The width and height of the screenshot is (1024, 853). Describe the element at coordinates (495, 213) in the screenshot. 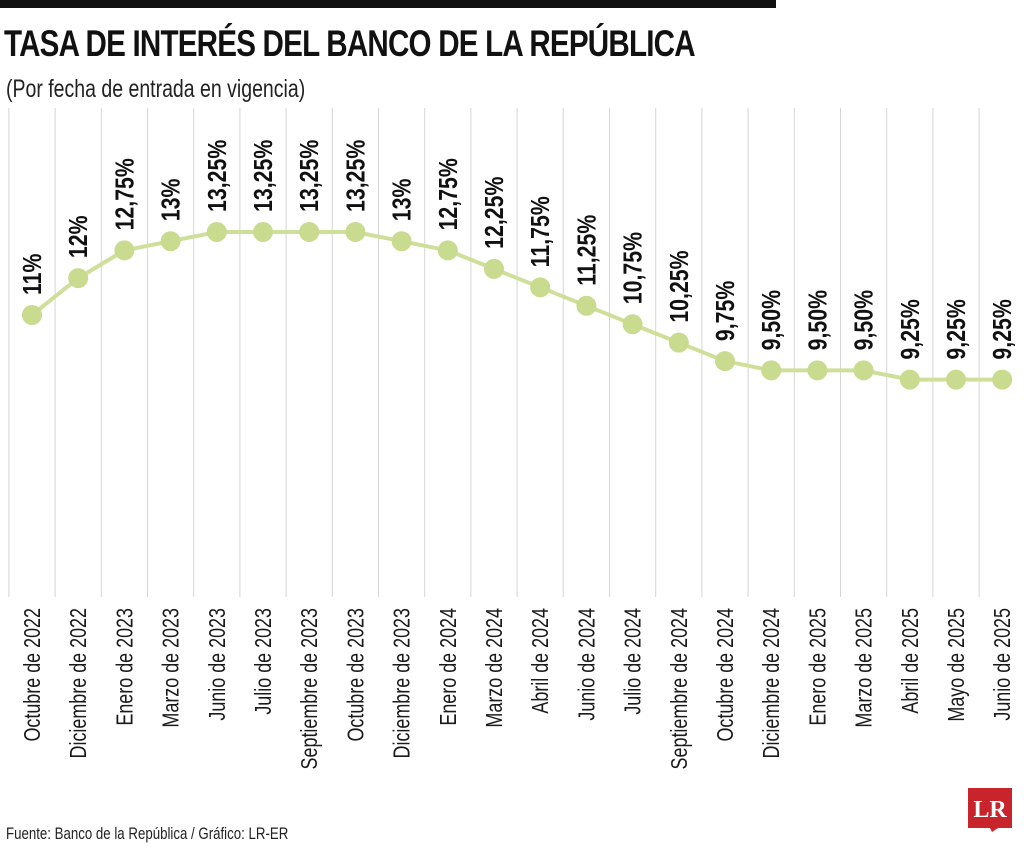

I see `data-label: 12,25%` at that location.